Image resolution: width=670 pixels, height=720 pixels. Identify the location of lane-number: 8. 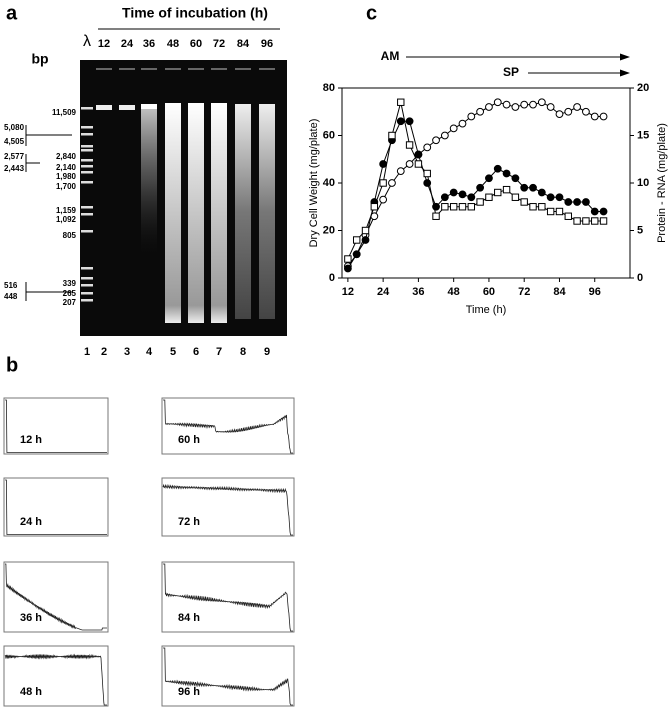
(243, 352).